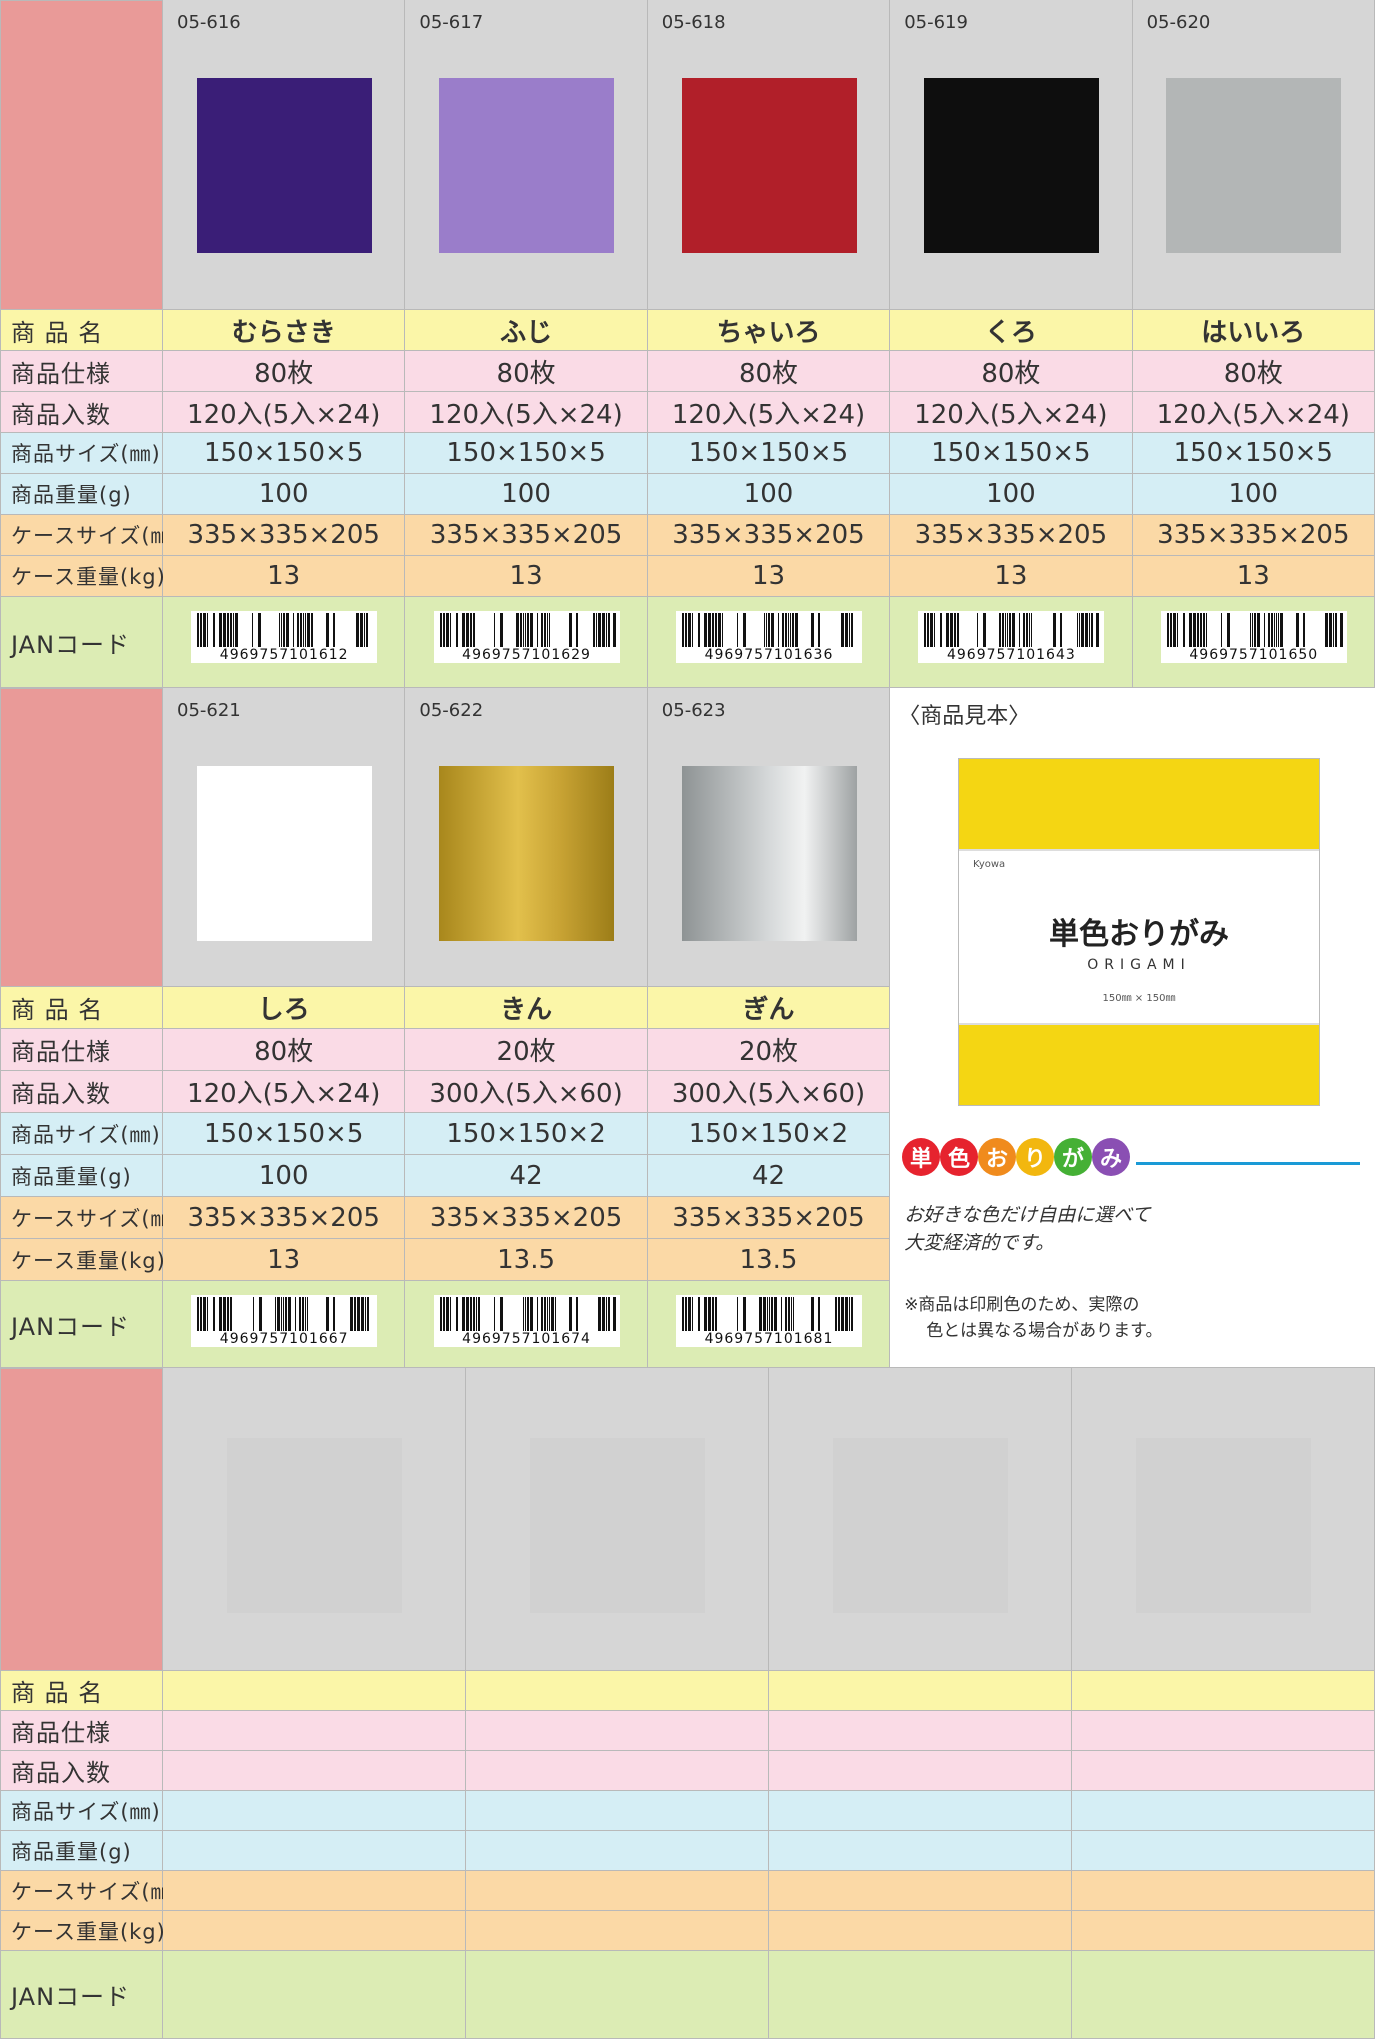  Describe the element at coordinates (1011, 330) in the screenshot. I see `value-cell: くろ` at that location.